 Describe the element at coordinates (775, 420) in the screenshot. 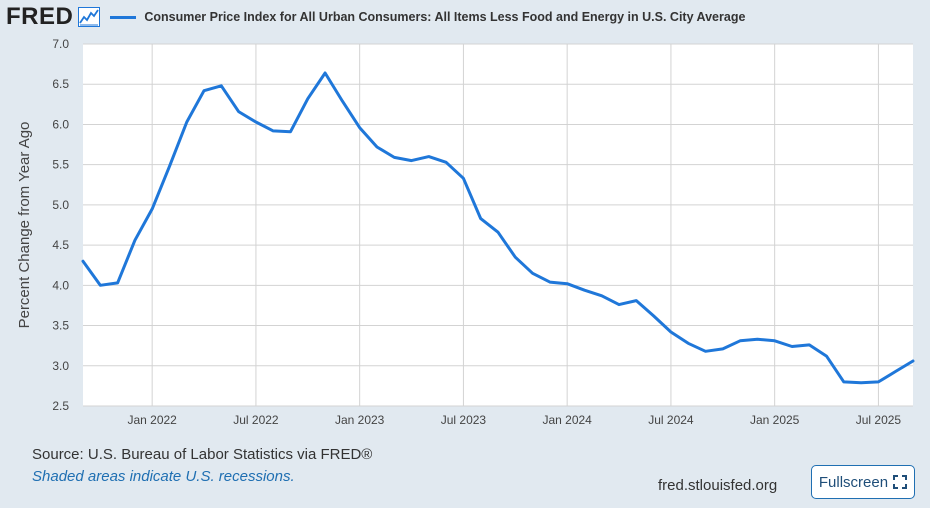

I see `x-tick-label: Jan 2025` at that location.